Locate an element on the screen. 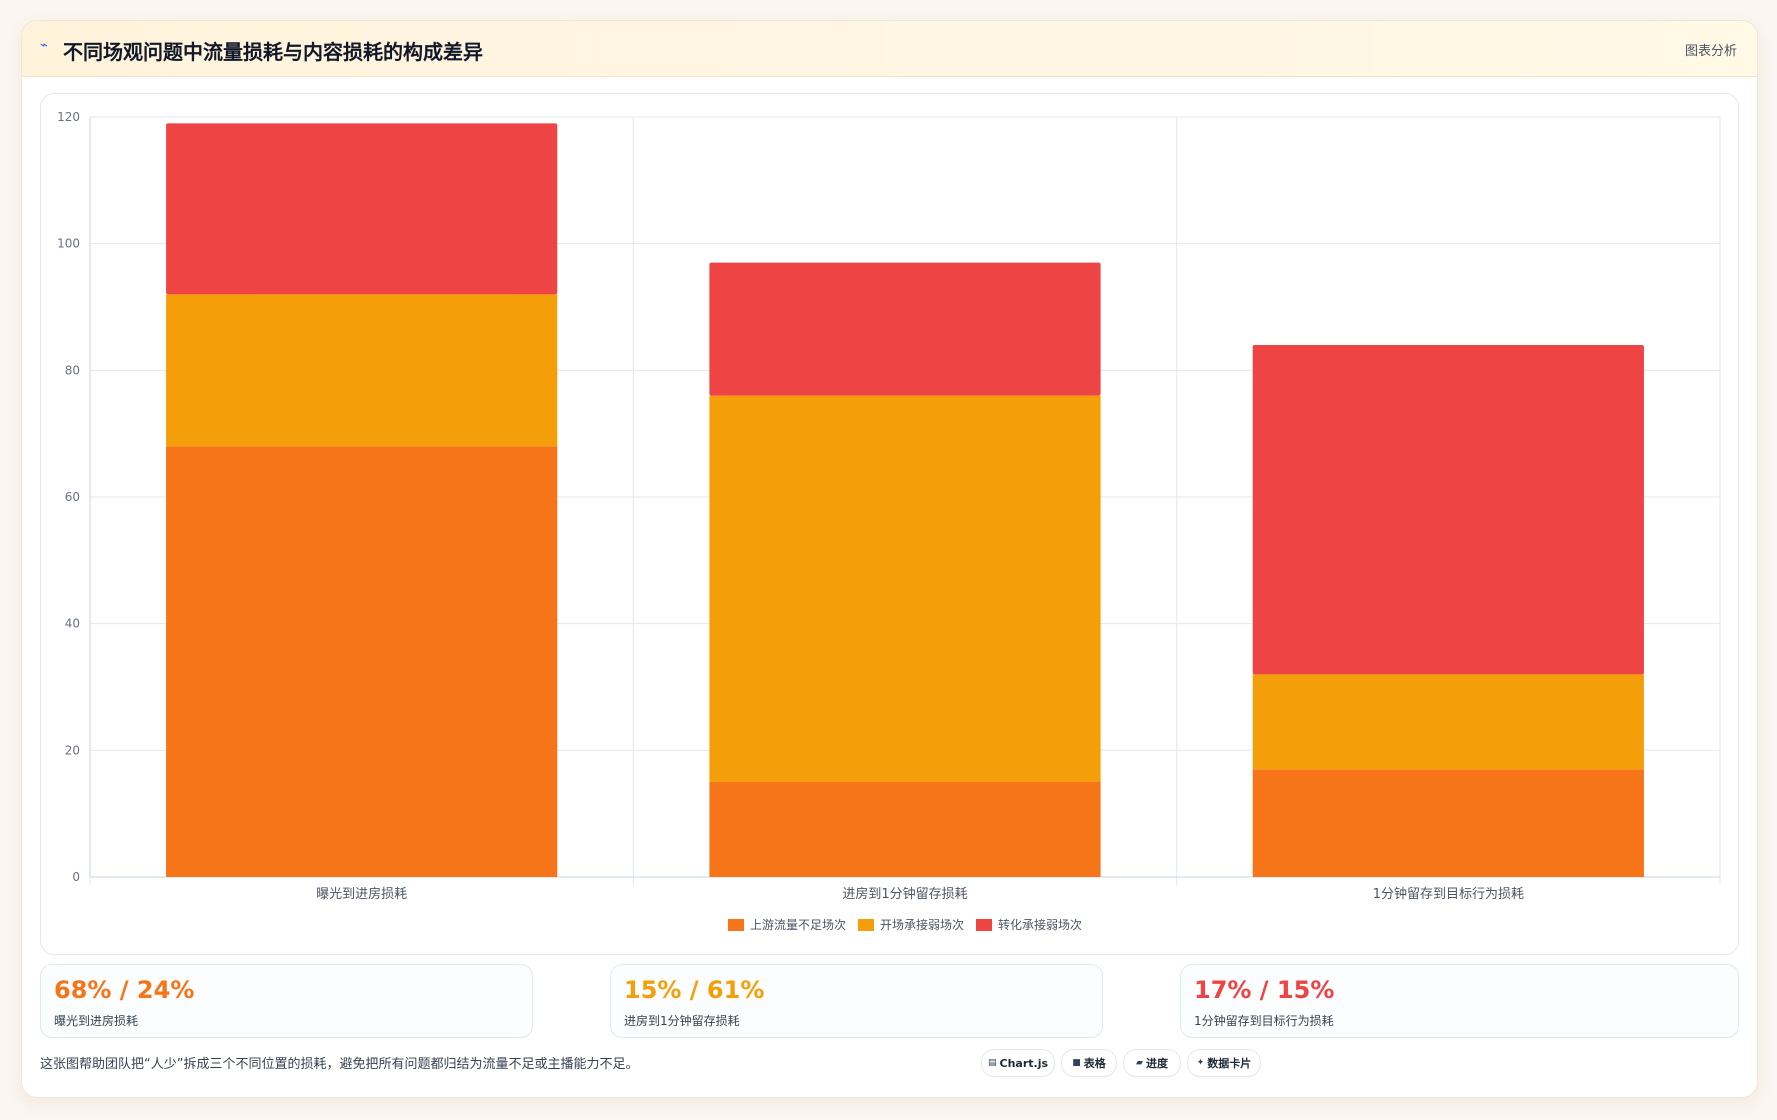 The height and width of the screenshot is (1120, 1777). y-tick-label: 0 is located at coordinates (76, 877).